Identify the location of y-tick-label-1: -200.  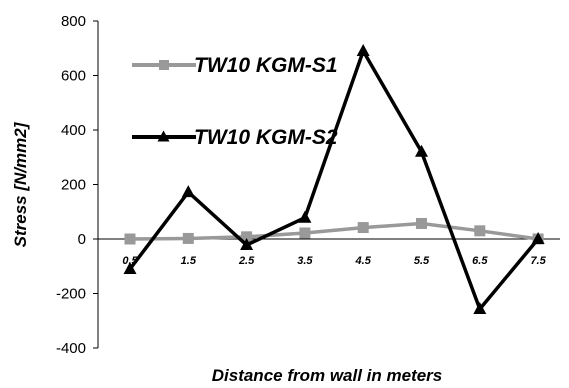
(71, 294).